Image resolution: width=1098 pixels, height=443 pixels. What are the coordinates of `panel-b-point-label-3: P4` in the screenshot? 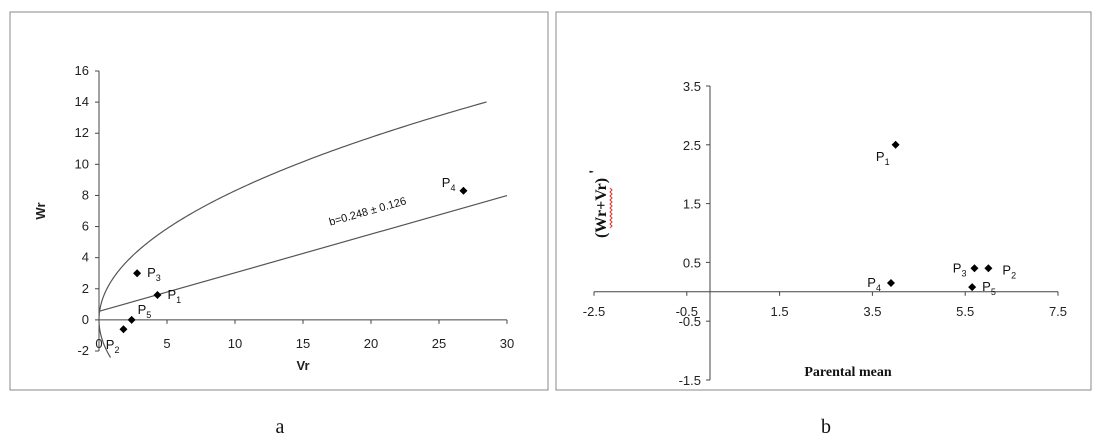 It's located at (874, 284).